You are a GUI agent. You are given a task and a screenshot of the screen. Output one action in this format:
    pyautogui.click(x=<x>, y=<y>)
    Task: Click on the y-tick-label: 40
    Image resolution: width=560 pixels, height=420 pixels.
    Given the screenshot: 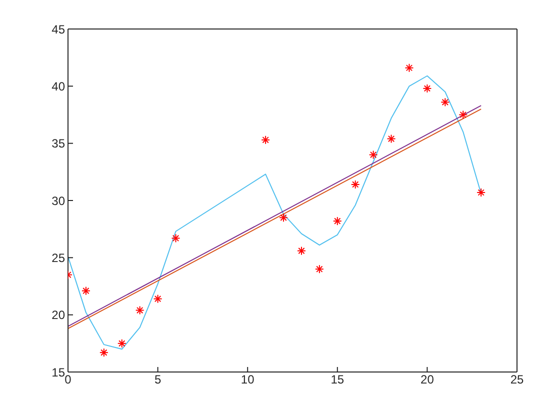 What is the action you would take?
    pyautogui.click(x=59, y=86)
    